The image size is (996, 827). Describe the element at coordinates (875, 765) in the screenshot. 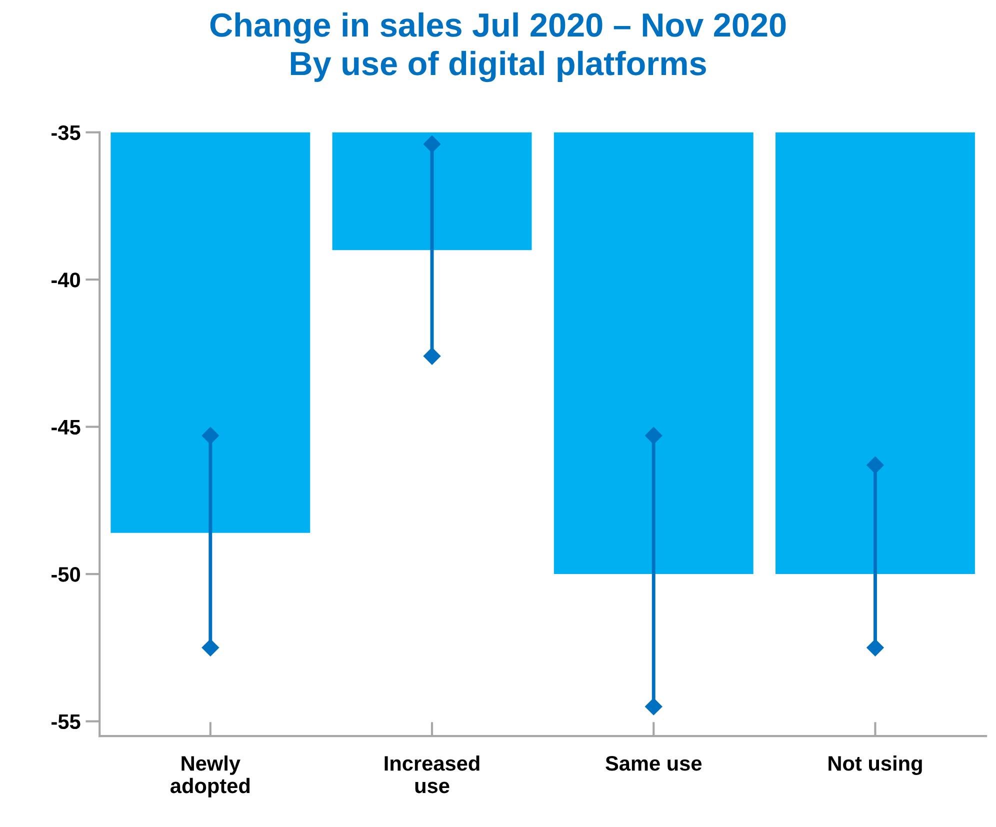

I see `x-tick-label: Not using` at that location.